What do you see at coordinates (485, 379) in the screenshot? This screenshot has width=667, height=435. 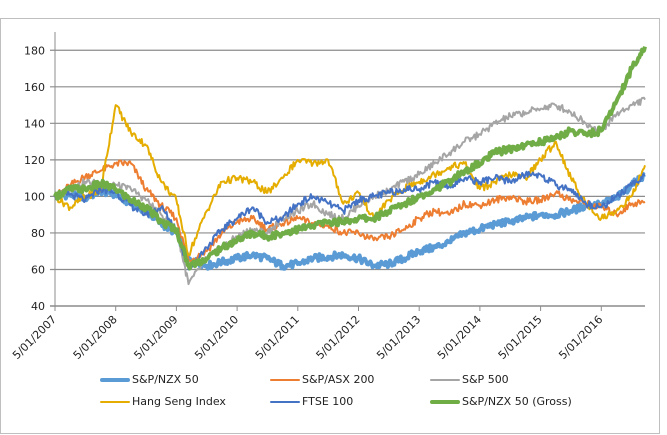 I see `legend-label: S&P 500` at bounding box center [485, 379].